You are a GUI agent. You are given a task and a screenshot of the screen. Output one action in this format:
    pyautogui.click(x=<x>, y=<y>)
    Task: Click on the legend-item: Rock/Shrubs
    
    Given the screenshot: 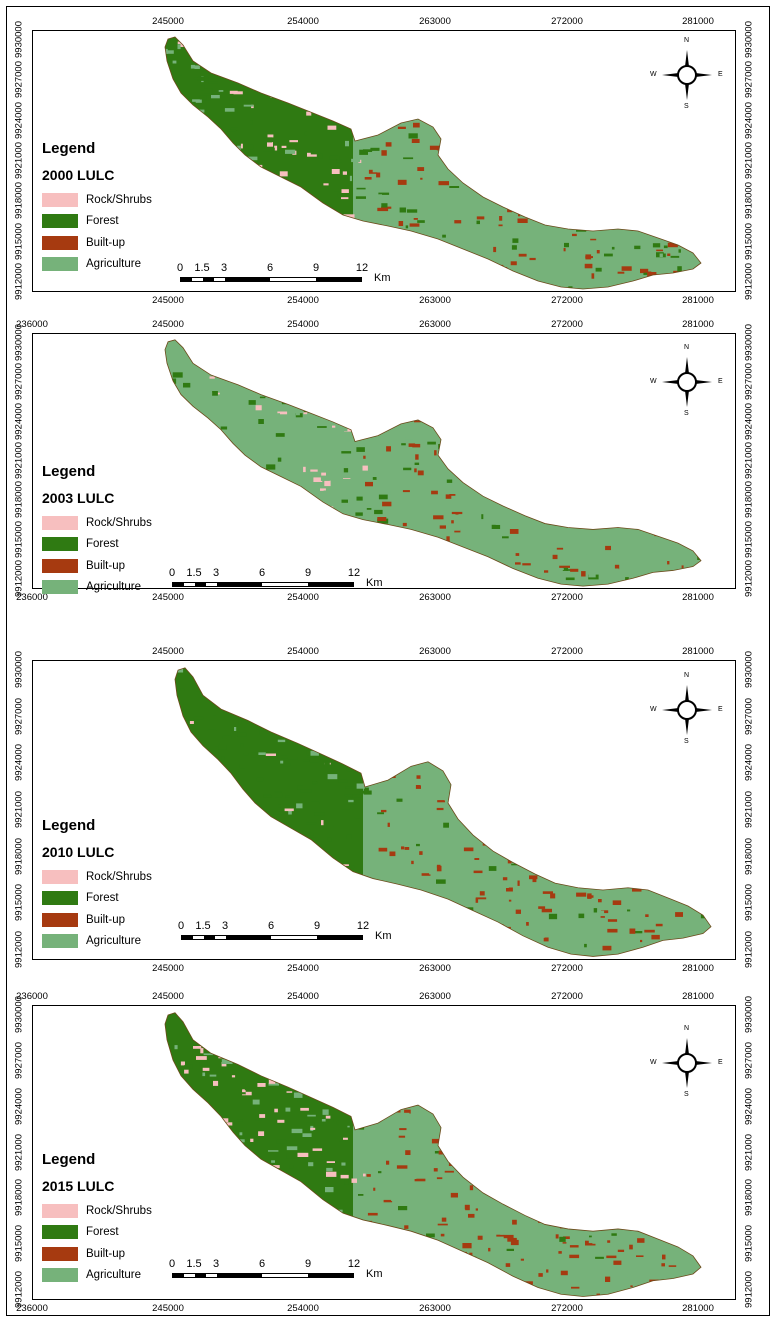 What is the action you would take?
    pyautogui.click(x=97, y=877)
    